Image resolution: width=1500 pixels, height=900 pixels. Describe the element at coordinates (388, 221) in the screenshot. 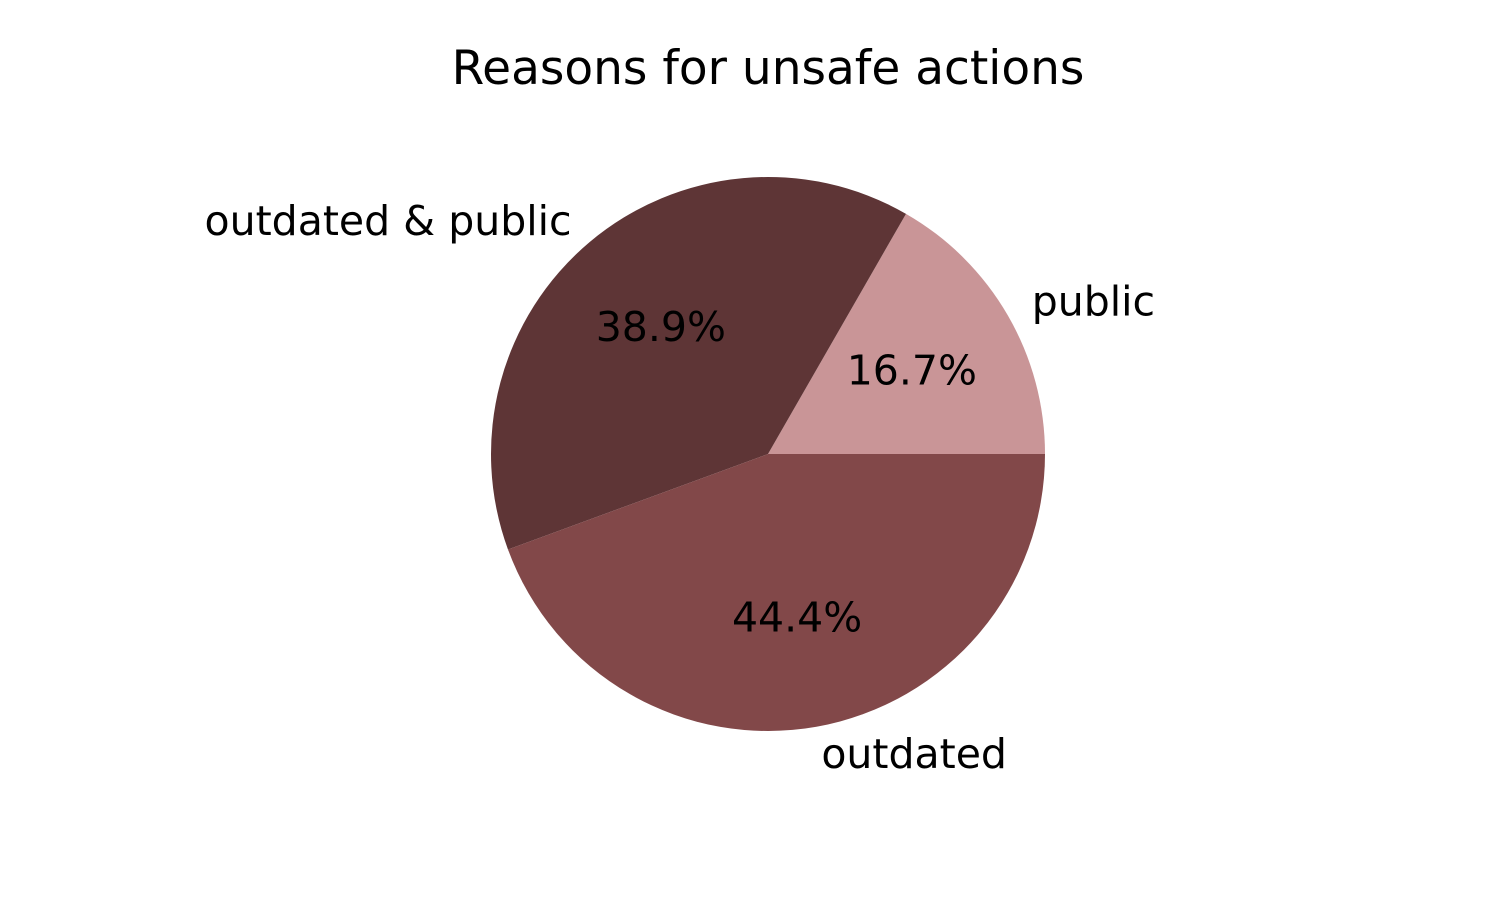

I see `slice-label-outdated-and-public: outdated & public` at that location.